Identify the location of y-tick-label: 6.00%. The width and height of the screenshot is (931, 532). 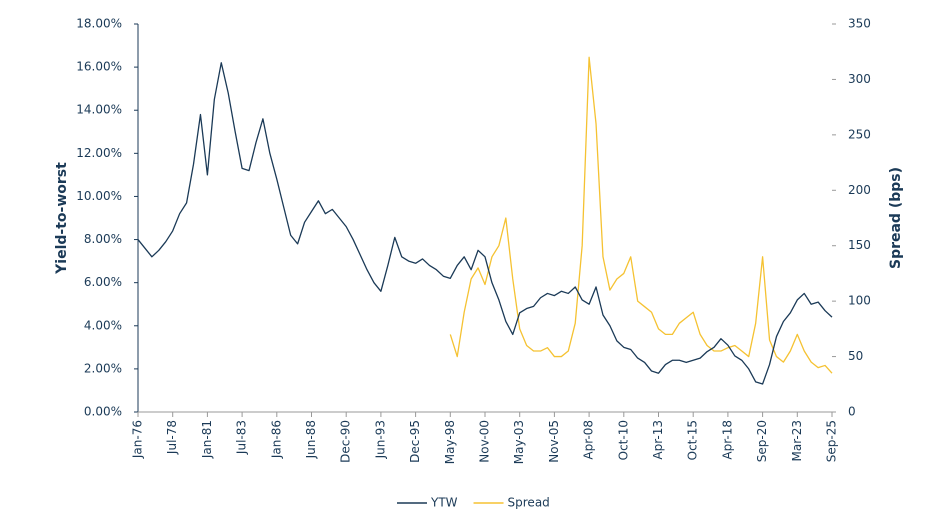
(103, 282).